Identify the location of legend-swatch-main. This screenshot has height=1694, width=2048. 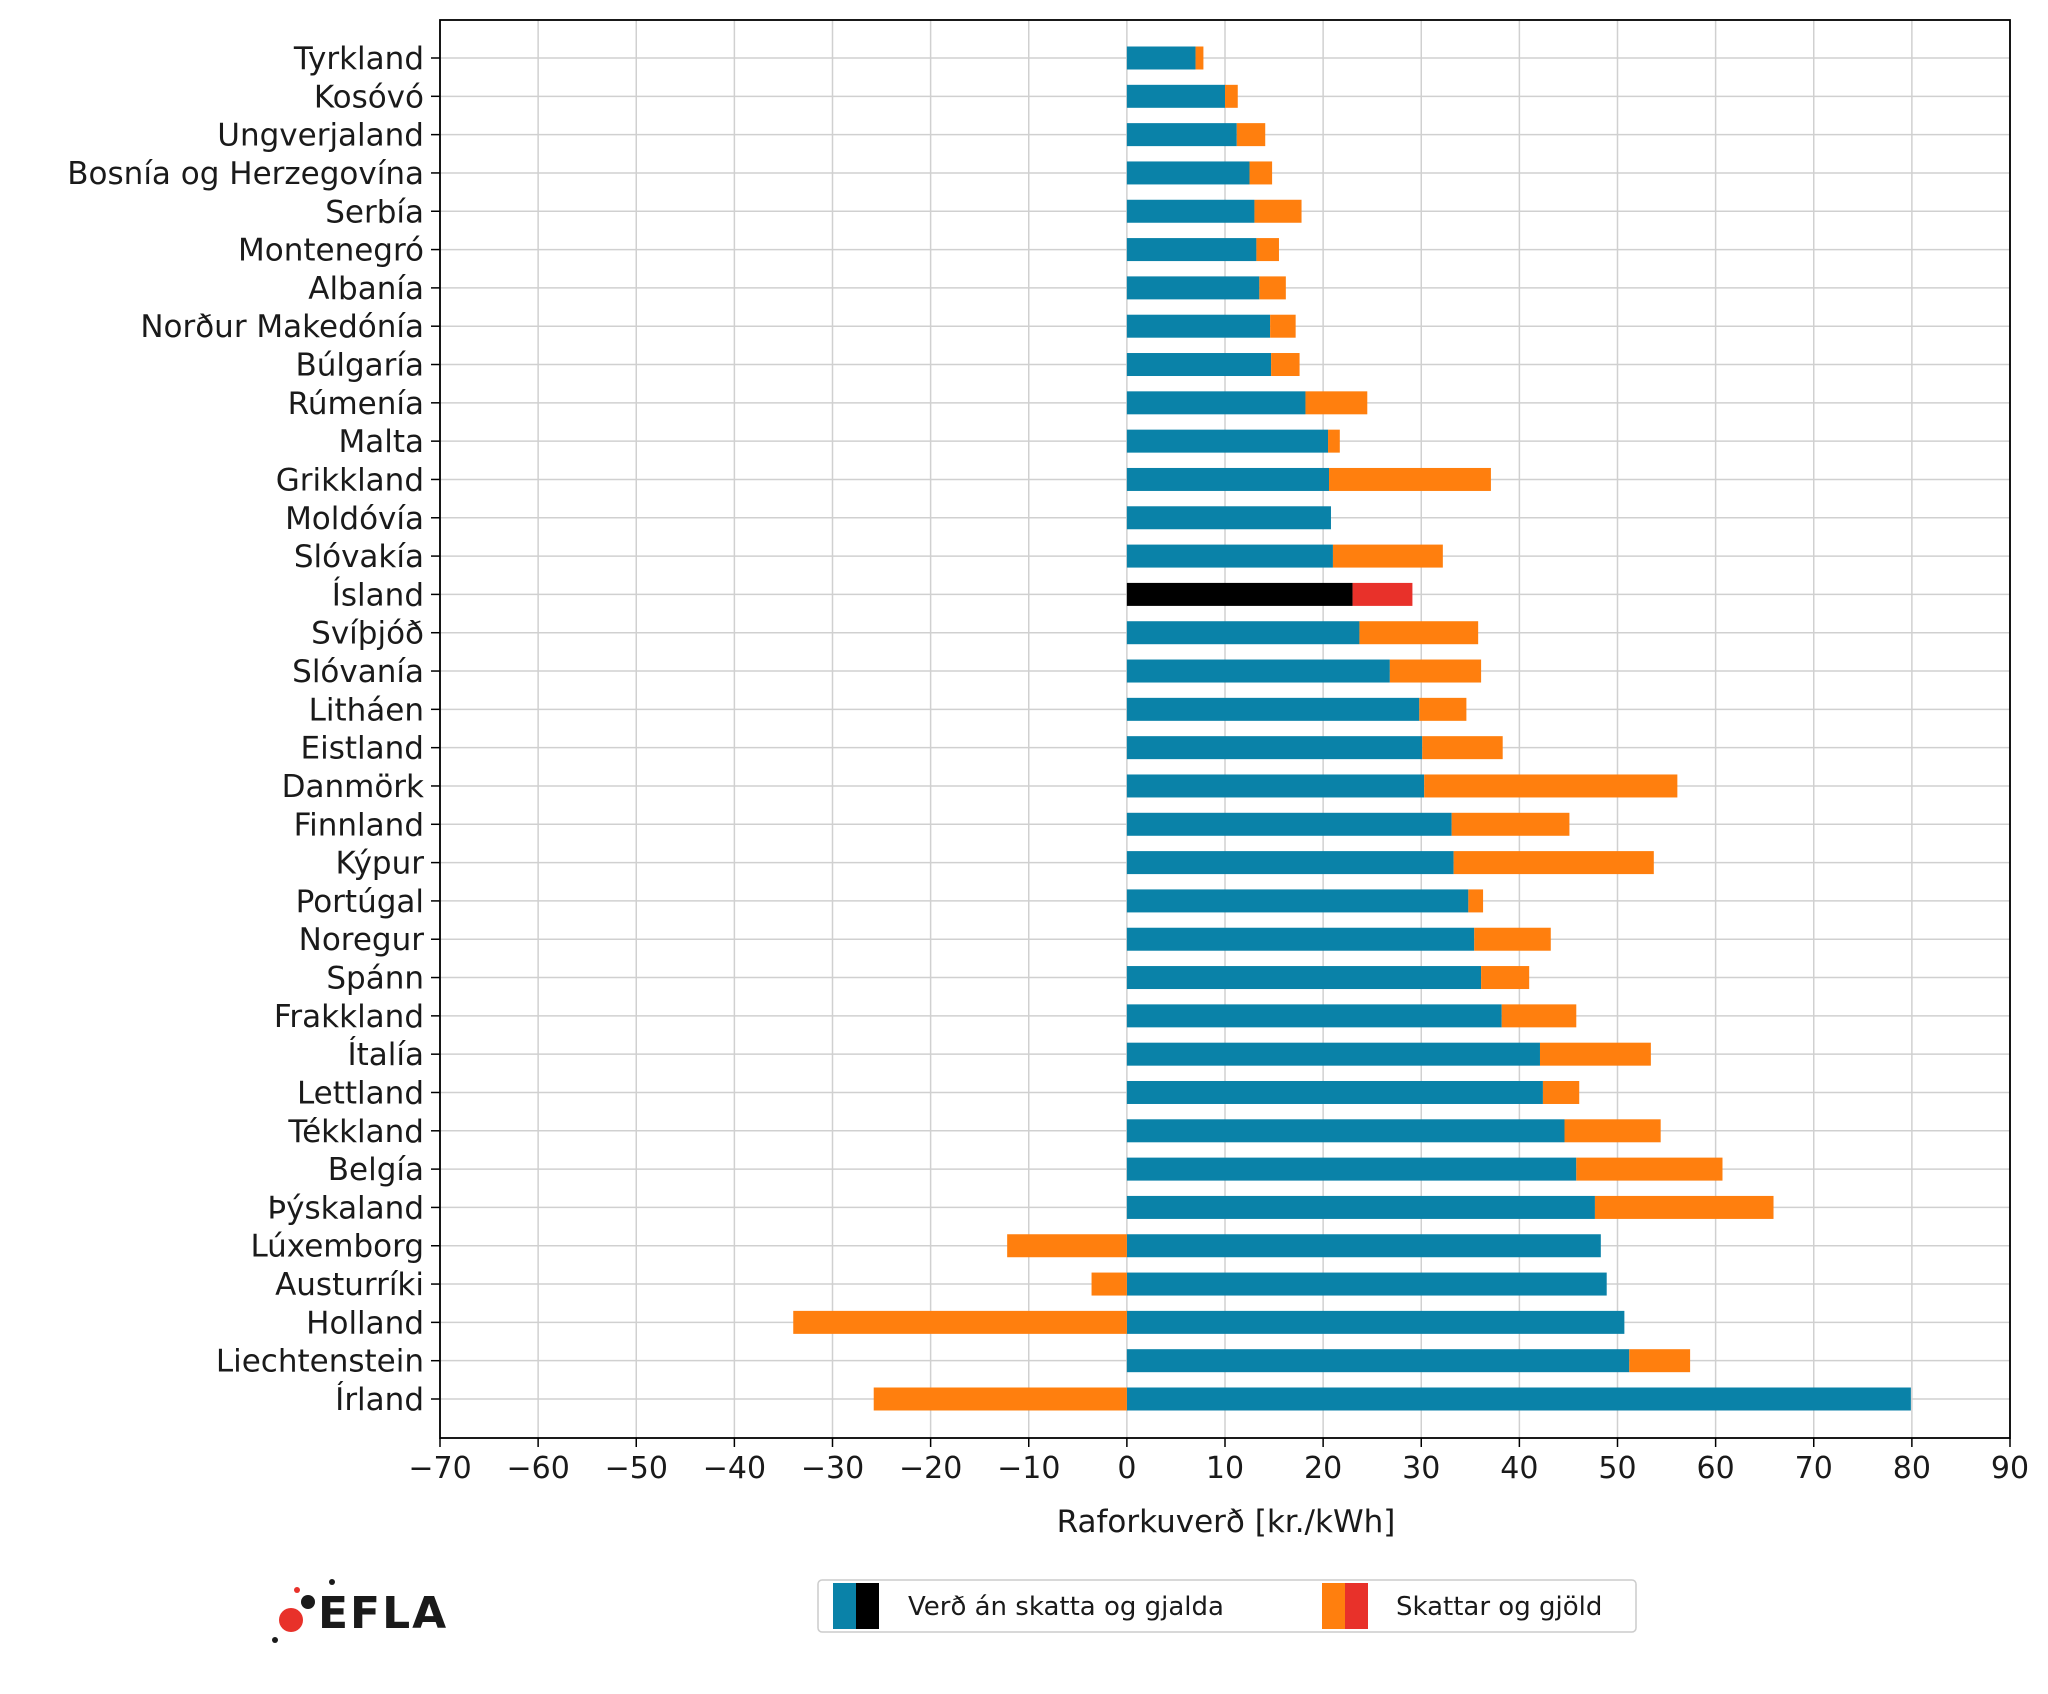
(844, 1606).